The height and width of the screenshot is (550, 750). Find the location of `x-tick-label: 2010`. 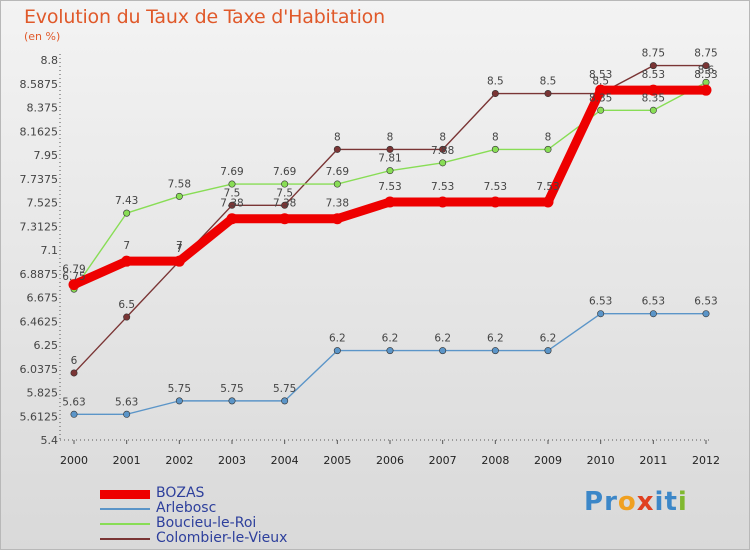

x-tick-label: 2010 is located at coordinates (601, 460).